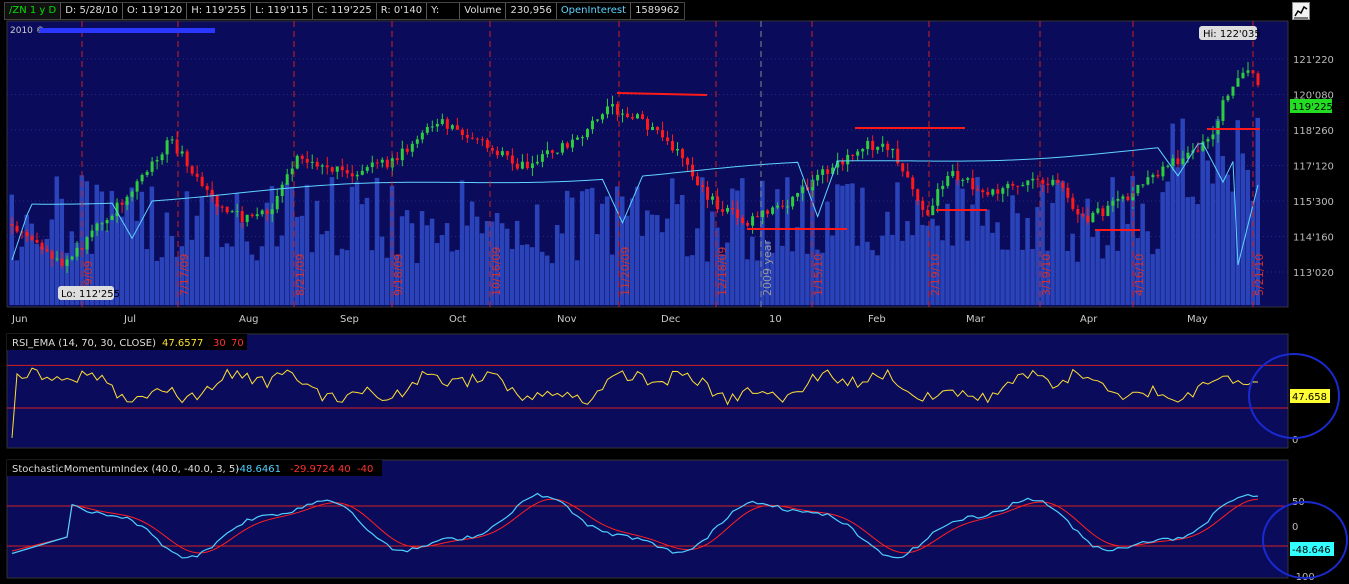  What do you see at coordinates (935, 275) in the screenshot?
I see `date-marker-label: 2/19/10` at bounding box center [935, 275].